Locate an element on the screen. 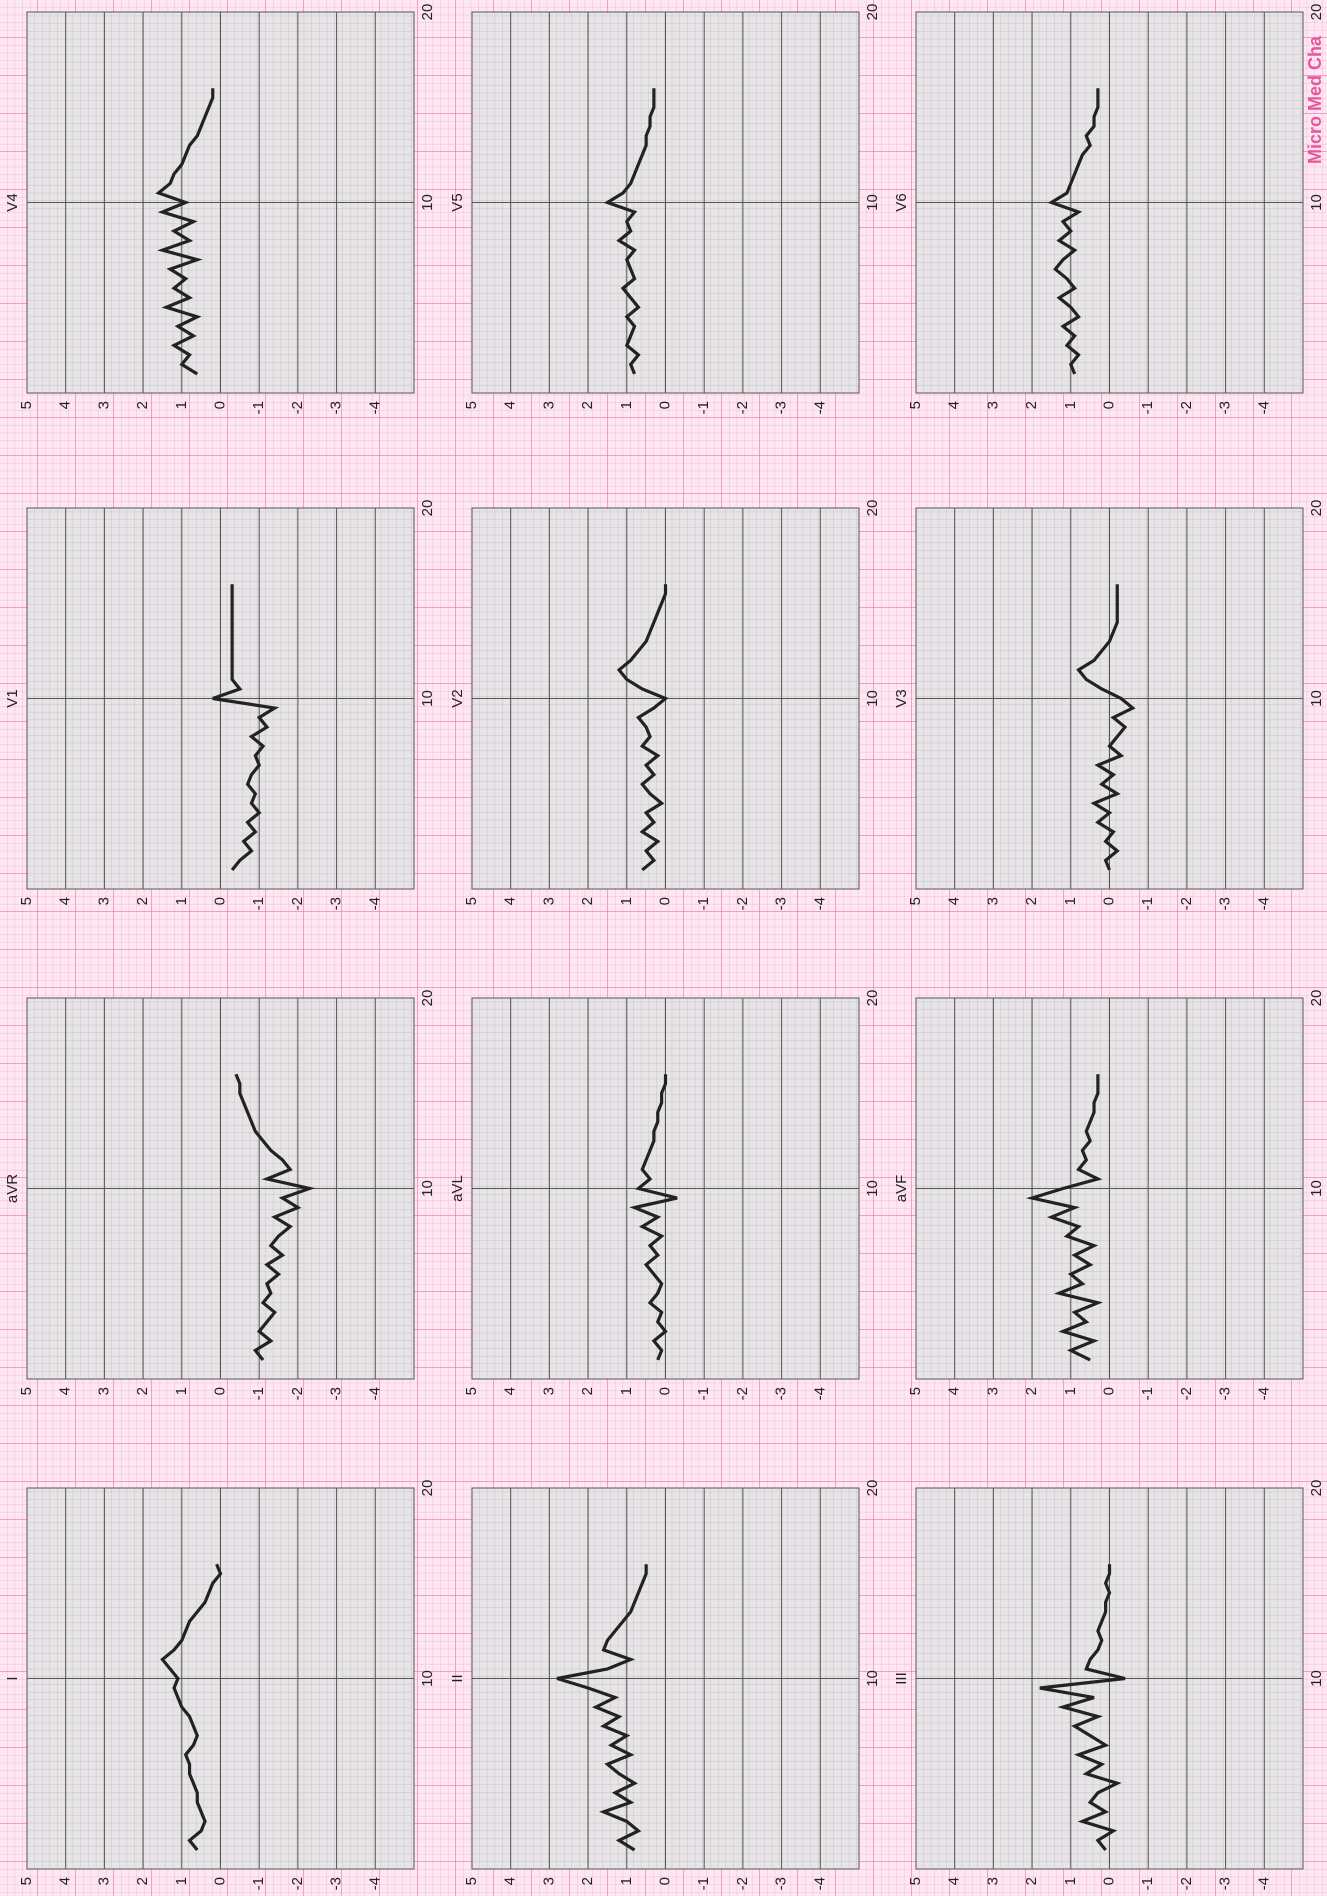 The width and height of the screenshot is (1327, 1896). chart-title: V1 is located at coordinates (12, 698).